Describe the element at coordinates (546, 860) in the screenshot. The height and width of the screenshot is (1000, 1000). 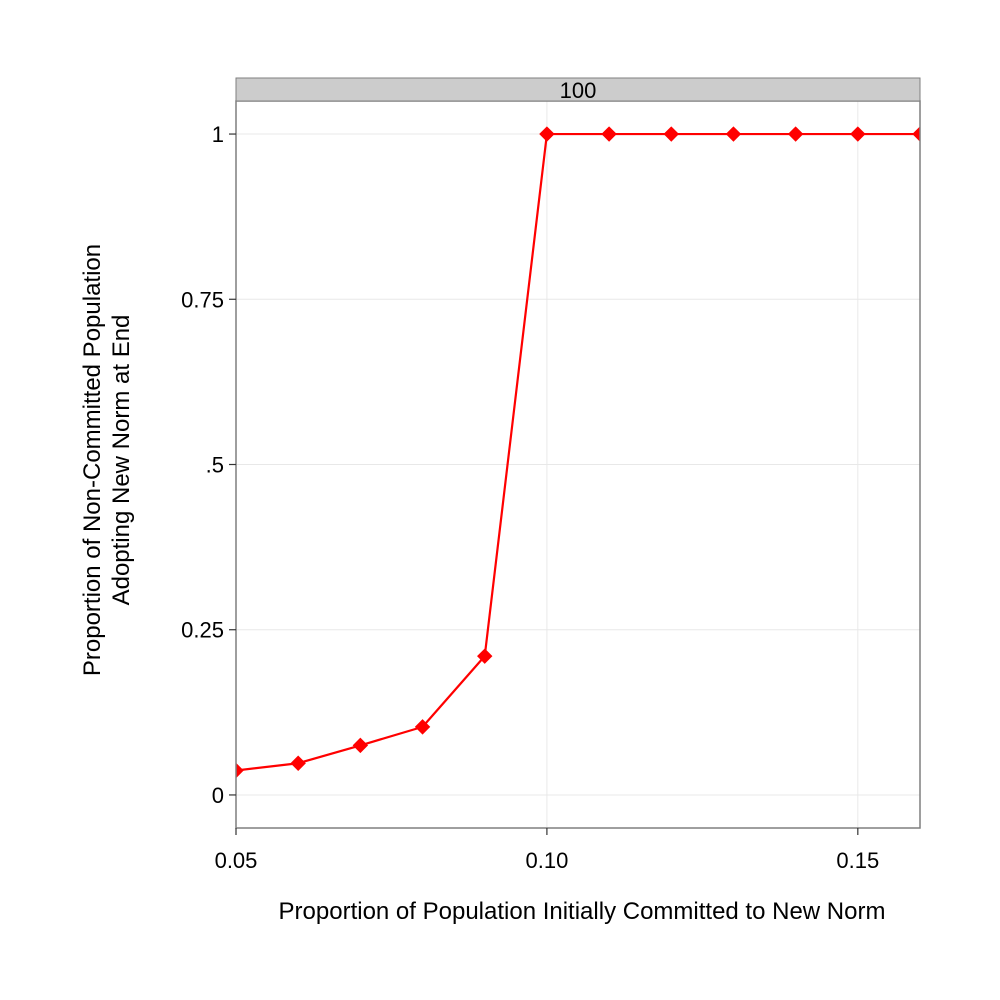
I see `x-tick-label: 0.10` at that location.